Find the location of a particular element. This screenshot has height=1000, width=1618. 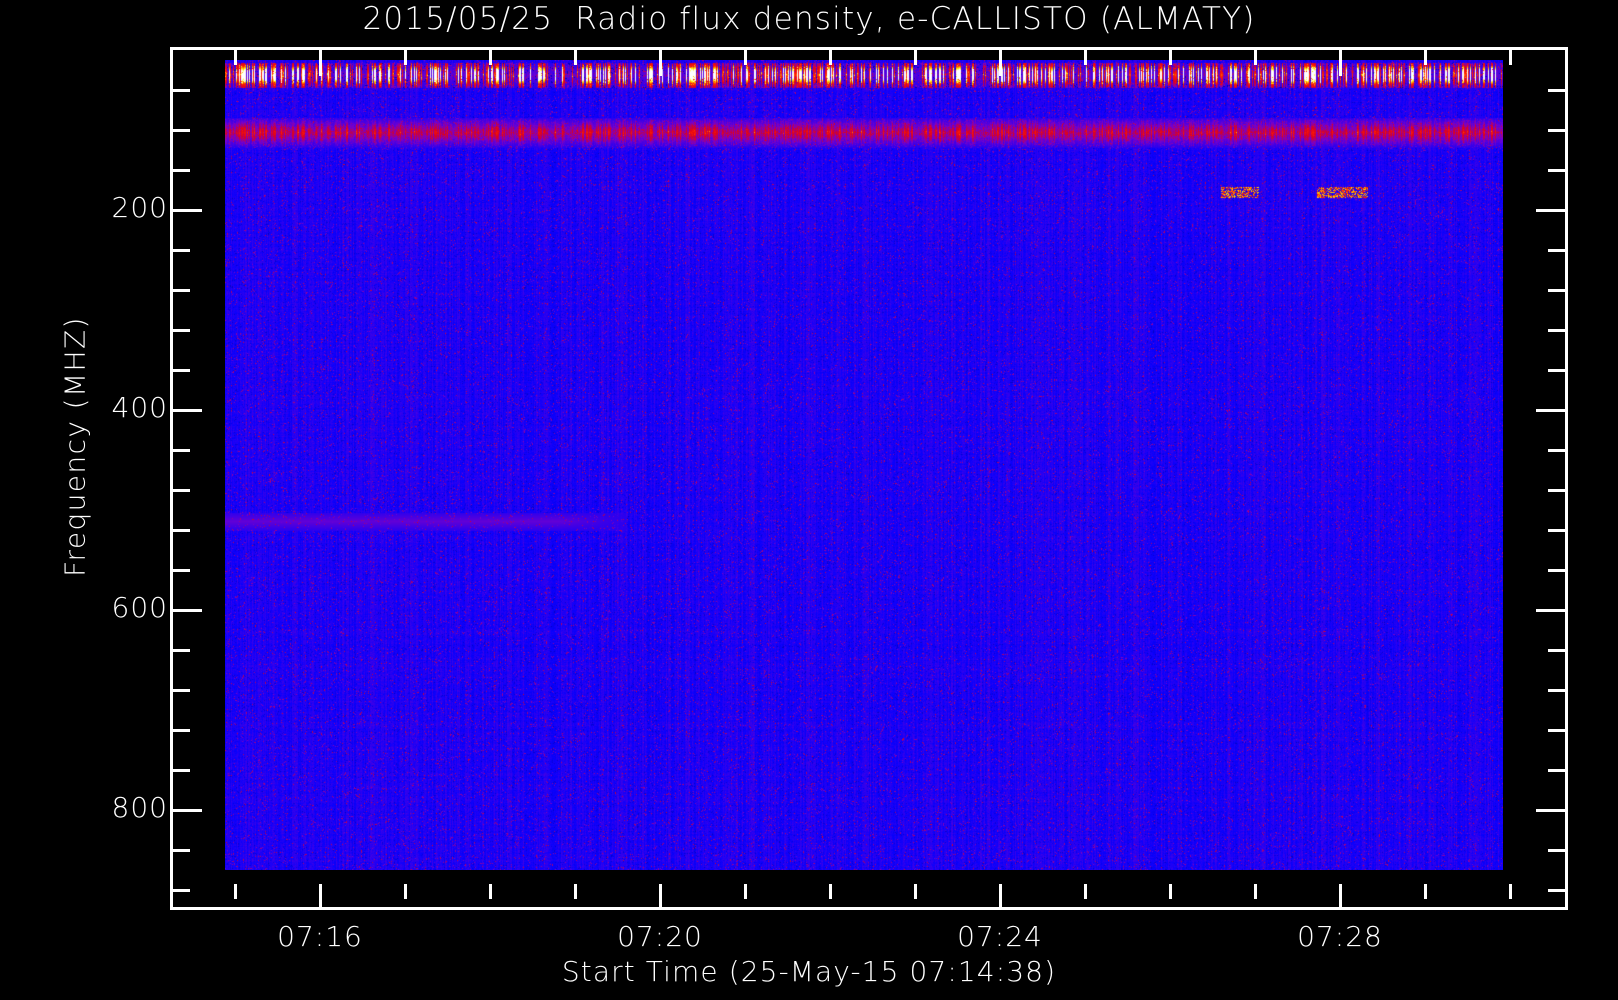

x-tick-label: 07:28 is located at coordinates (1340, 936).